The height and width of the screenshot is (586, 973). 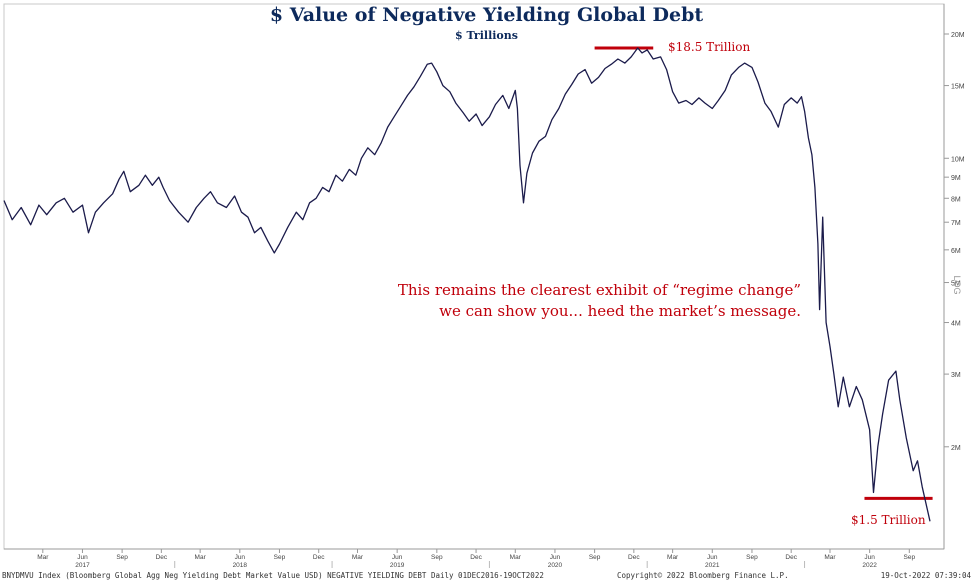 What do you see at coordinates (956, 223) in the screenshot?
I see `y-tick-label: 7M` at bounding box center [956, 223].